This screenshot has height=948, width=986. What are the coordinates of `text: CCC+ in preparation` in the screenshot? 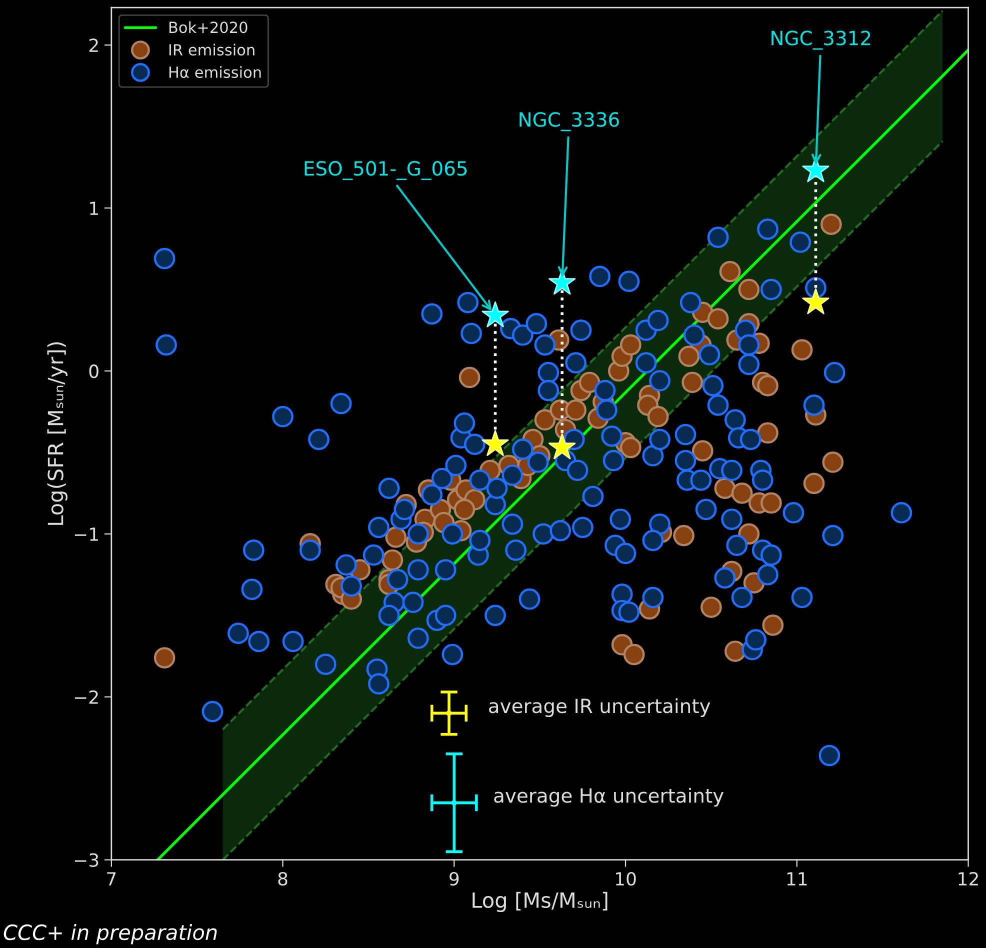 It's located at (110, 934).